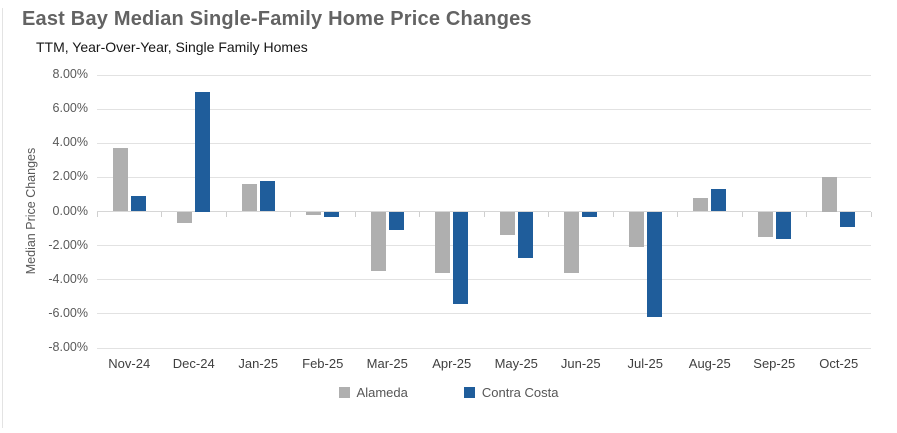 The width and height of the screenshot is (897, 433). Describe the element at coordinates (70, 210) in the screenshot. I see `y-tick-label: 0.00%` at that location.